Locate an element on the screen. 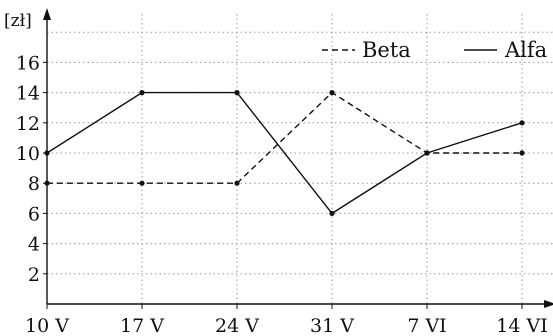 The image size is (553, 336). y-tick-label-8: 8 is located at coordinates (34, 184).